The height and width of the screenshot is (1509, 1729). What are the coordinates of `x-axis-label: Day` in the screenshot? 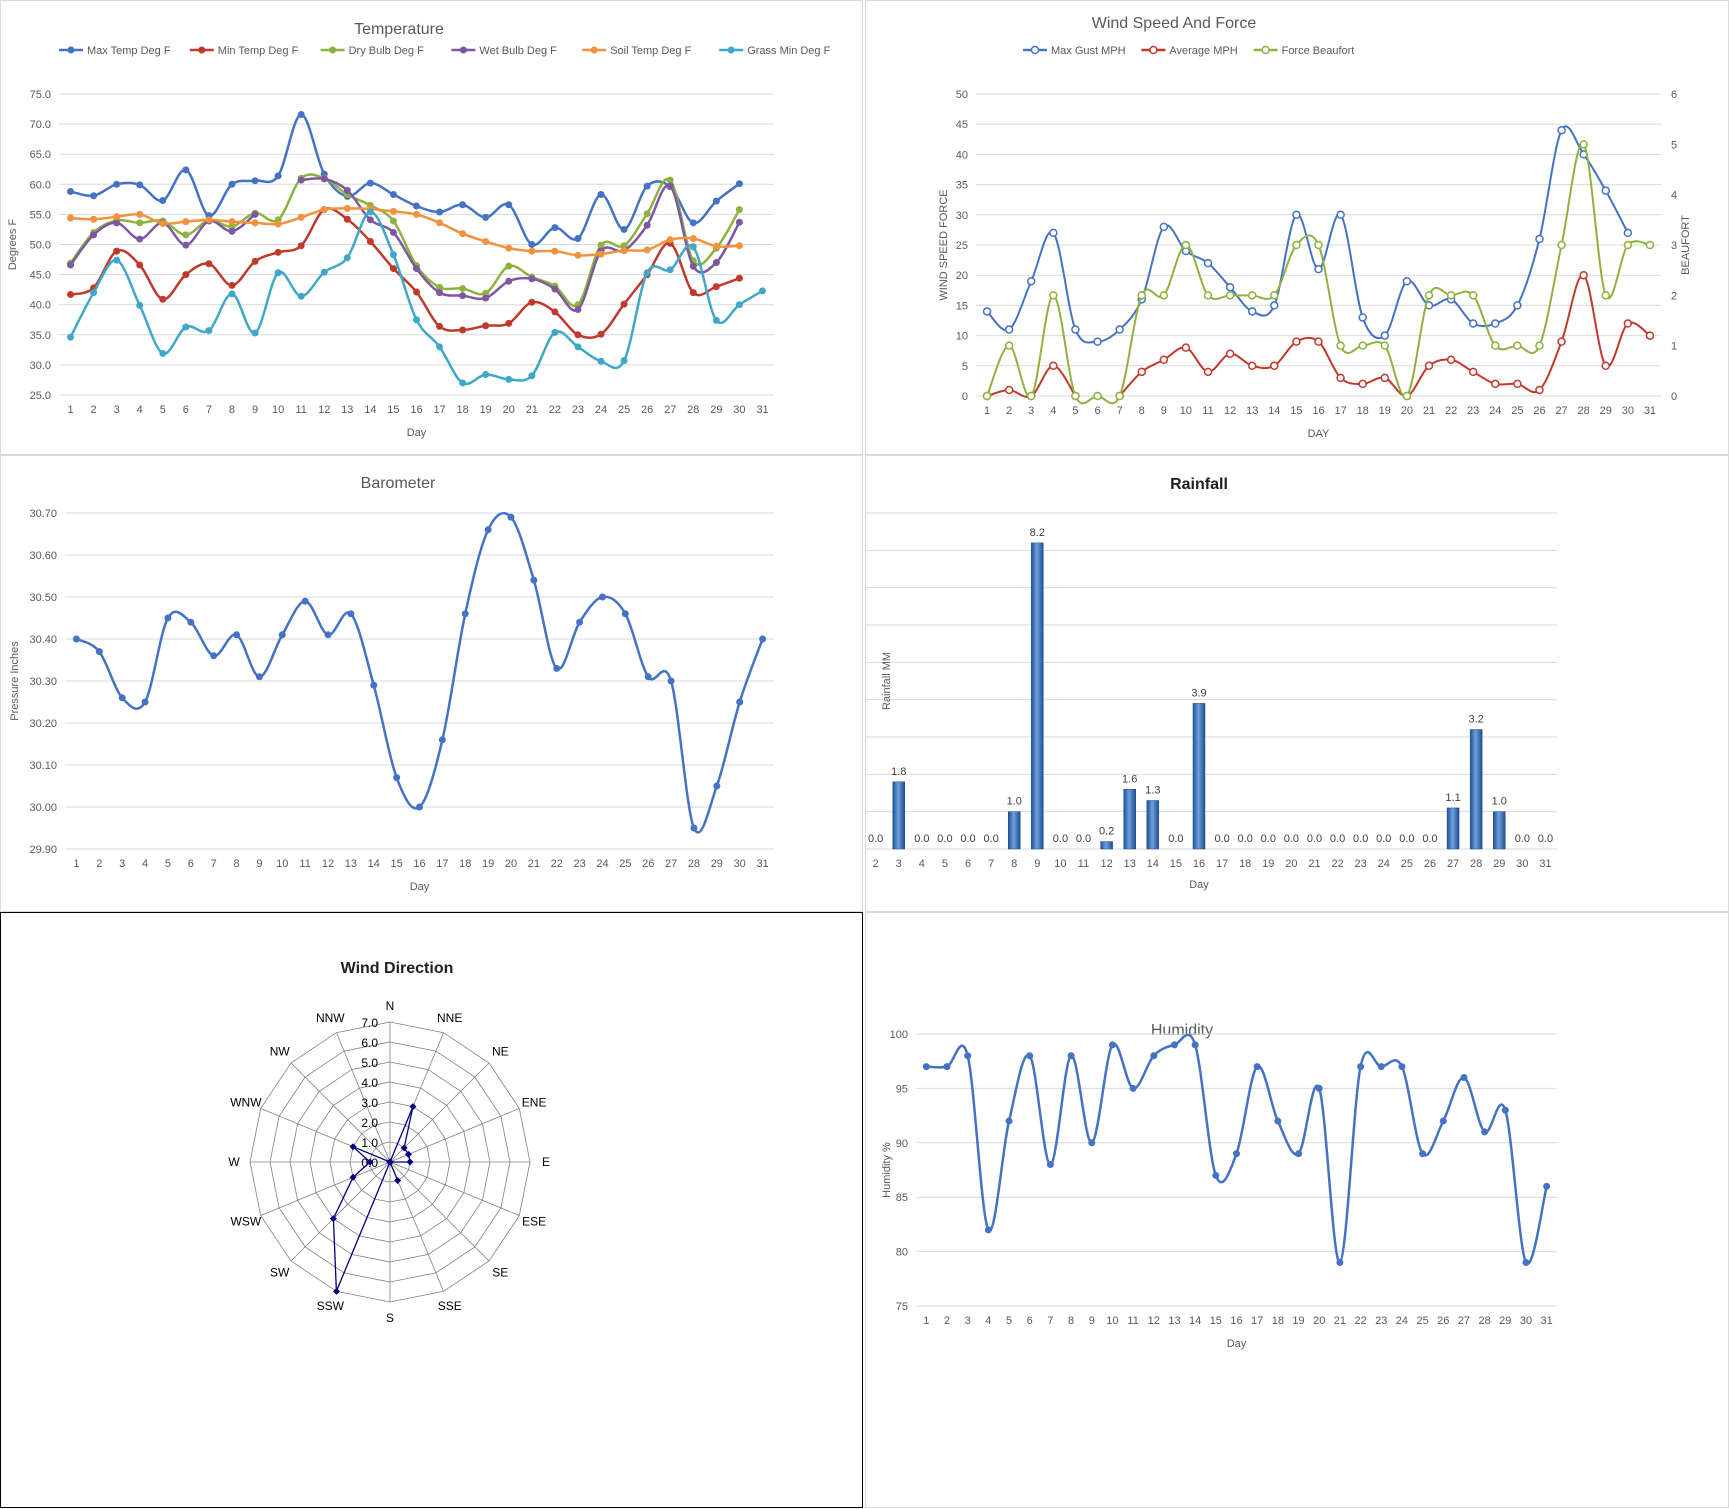 It's located at (417, 433).